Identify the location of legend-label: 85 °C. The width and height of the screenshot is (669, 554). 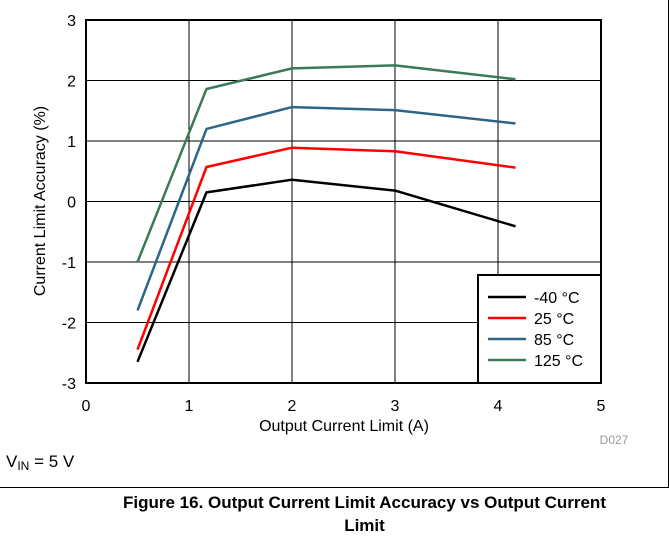
(554, 340).